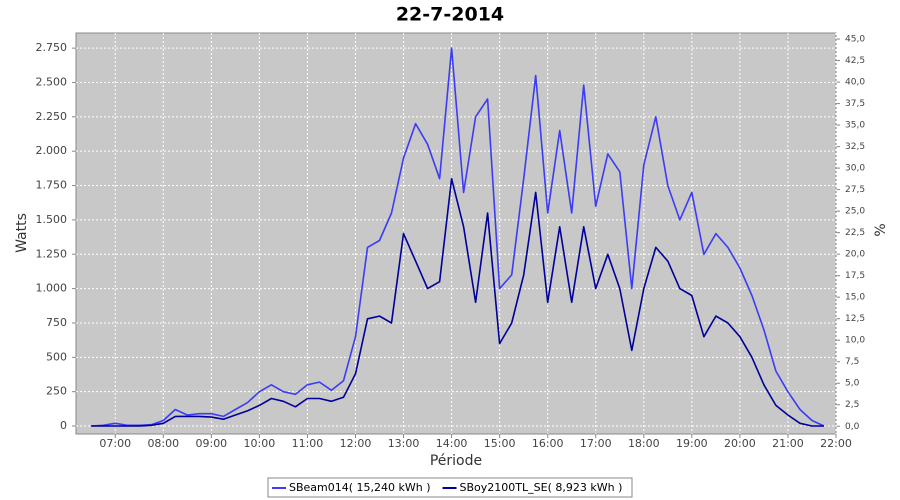 The height and width of the screenshot is (500, 900). What do you see at coordinates (855, 233) in the screenshot?
I see `y2-tick-label: 22,5` at bounding box center [855, 233].